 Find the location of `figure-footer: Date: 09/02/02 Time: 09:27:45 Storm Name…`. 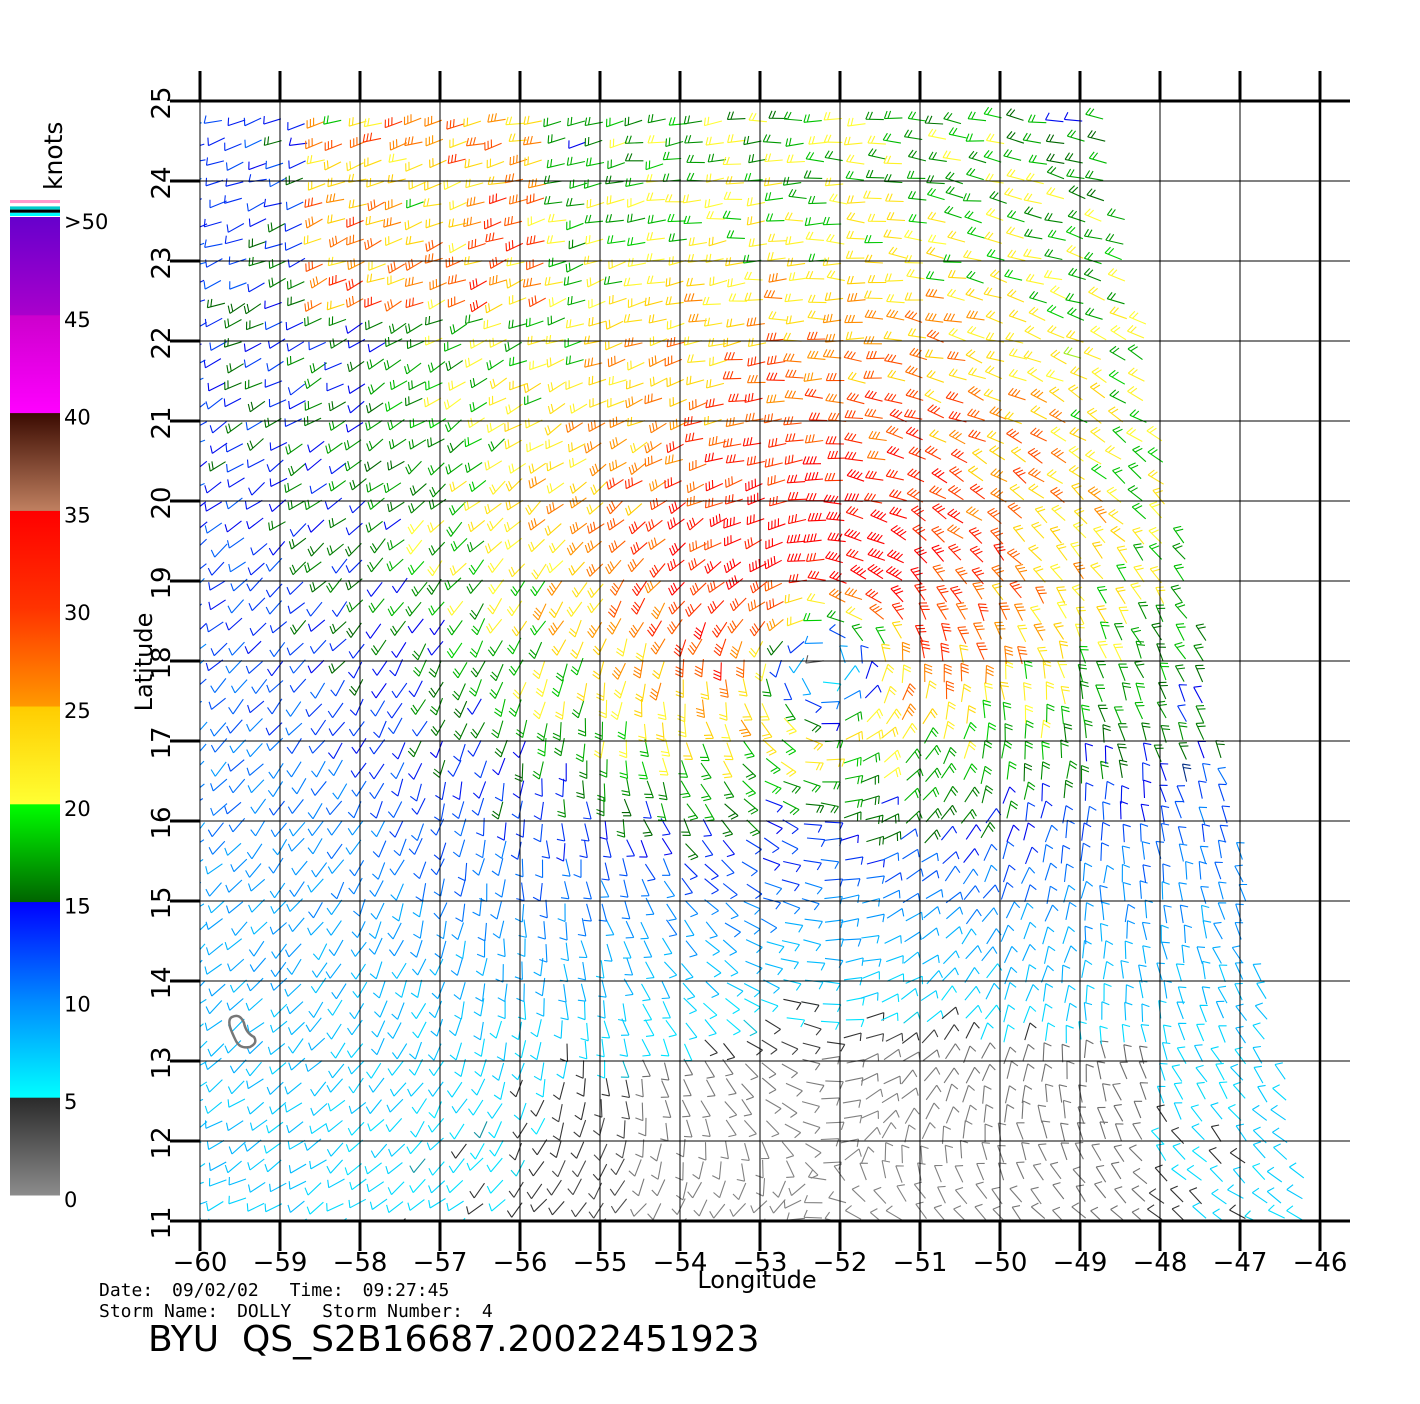

figure-footer: Date: 09/02/02 Time: 09:27:45 Storm Name… is located at coordinates (429, 1320).